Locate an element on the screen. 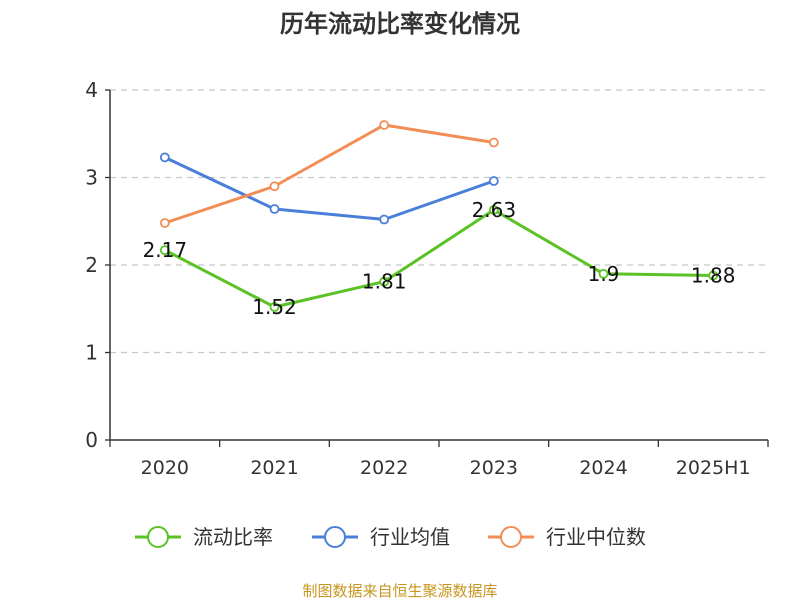  data-label: 2.17 is located at coordinates (165, 250).